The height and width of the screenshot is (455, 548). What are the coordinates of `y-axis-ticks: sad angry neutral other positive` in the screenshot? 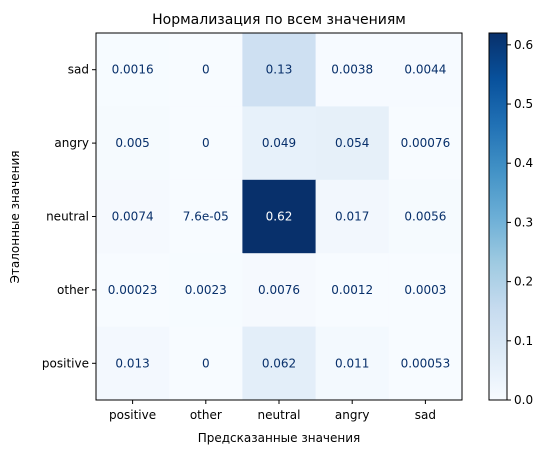 It's located at (69, 216).